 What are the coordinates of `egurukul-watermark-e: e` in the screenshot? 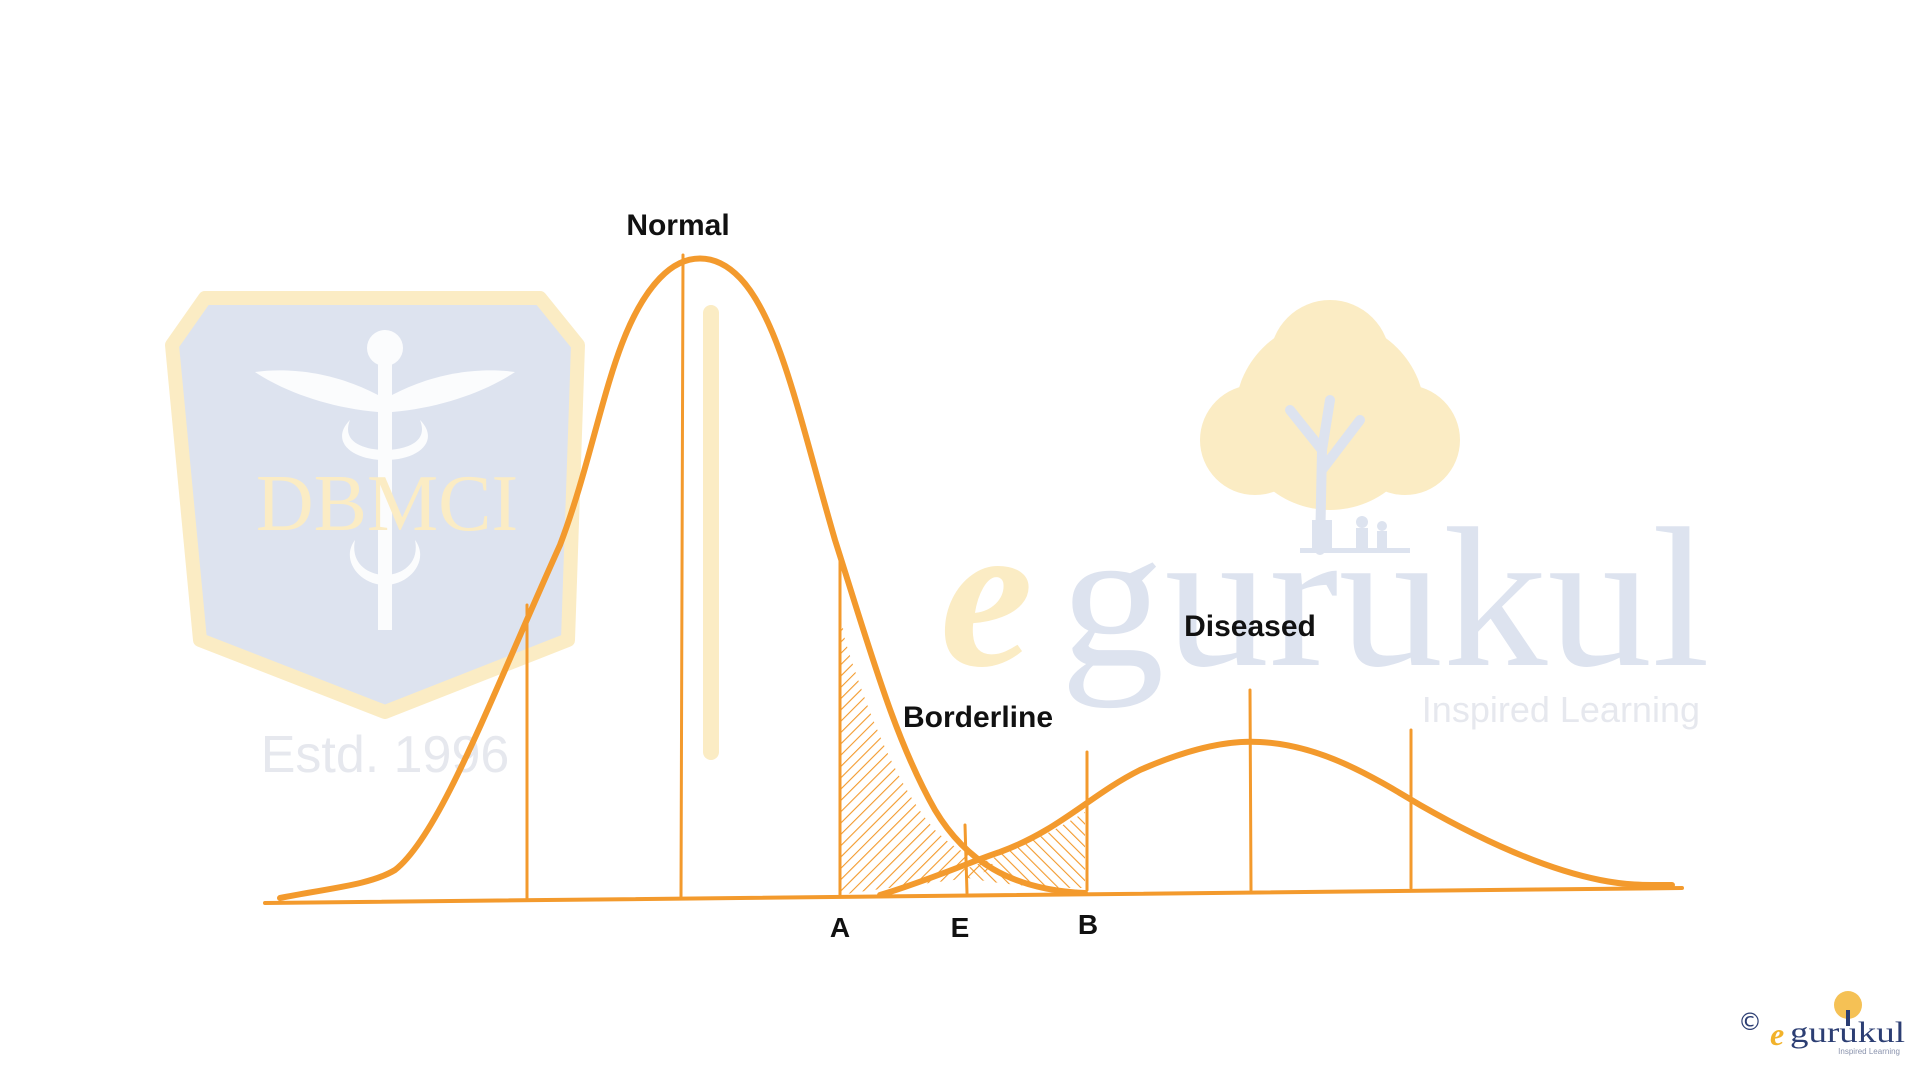 It's located at (986, 595).